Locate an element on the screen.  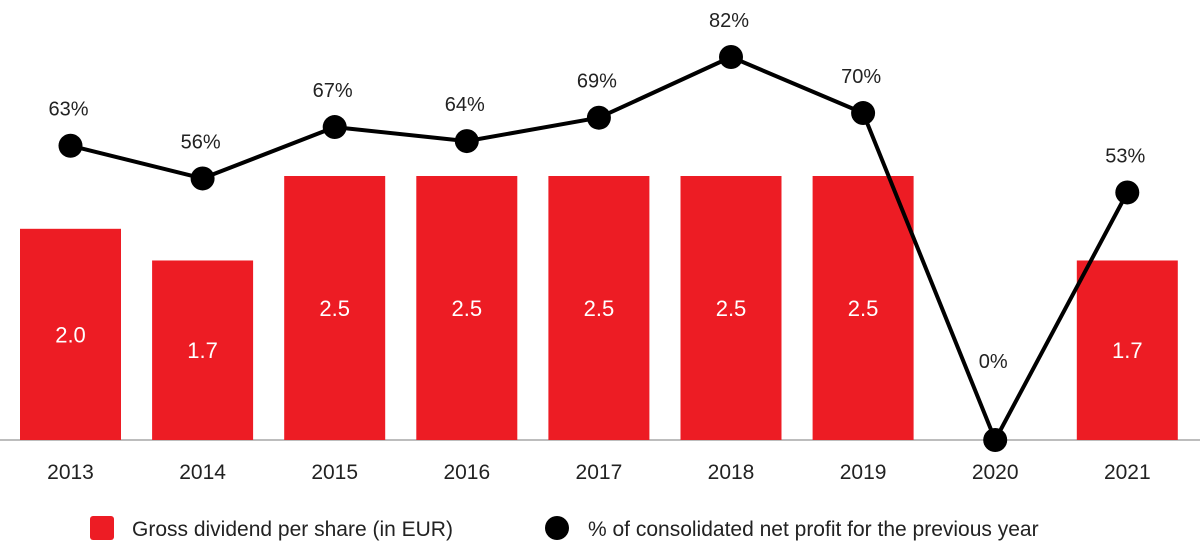
bar-2019 is located at coordinates (863, 308).